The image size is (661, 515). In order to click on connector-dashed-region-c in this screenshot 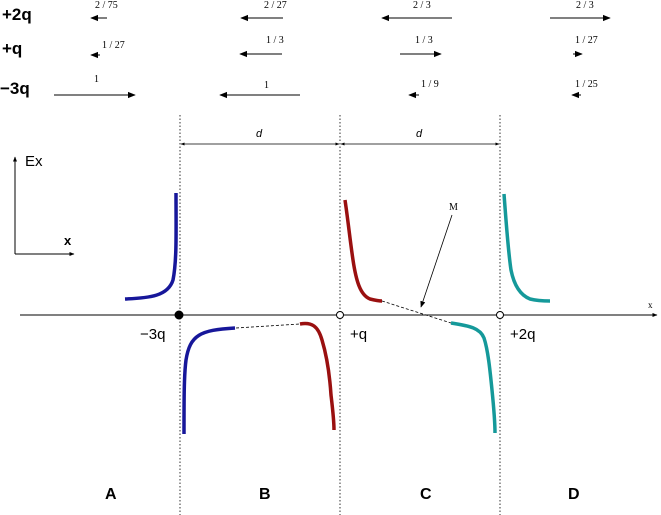, I will do `click(416, 312)`.